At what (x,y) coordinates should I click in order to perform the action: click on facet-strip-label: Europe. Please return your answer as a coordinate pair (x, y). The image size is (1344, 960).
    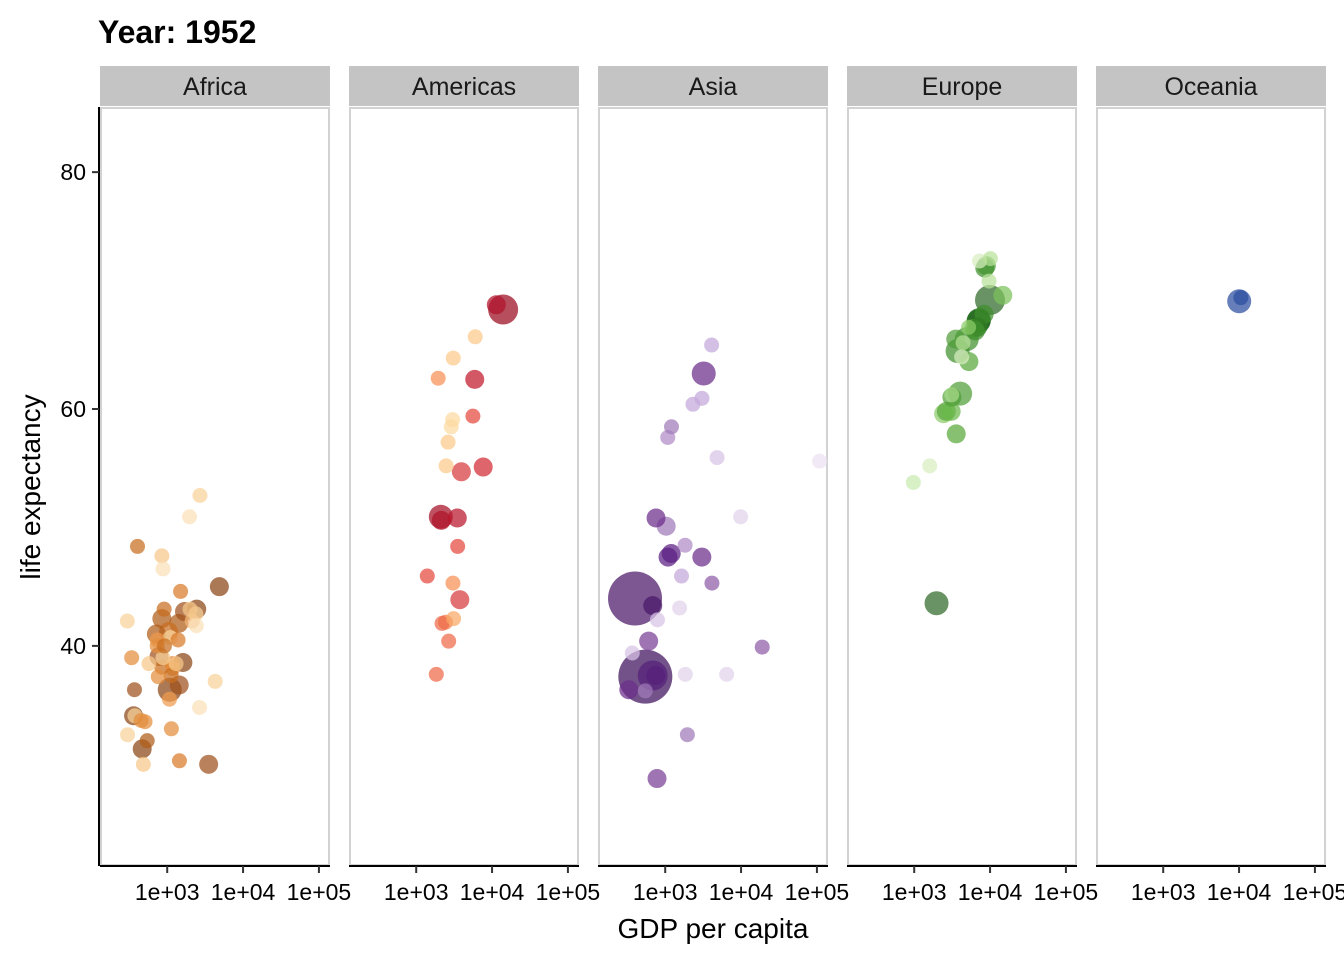
    Looking at the image, I should click on (962, 87).